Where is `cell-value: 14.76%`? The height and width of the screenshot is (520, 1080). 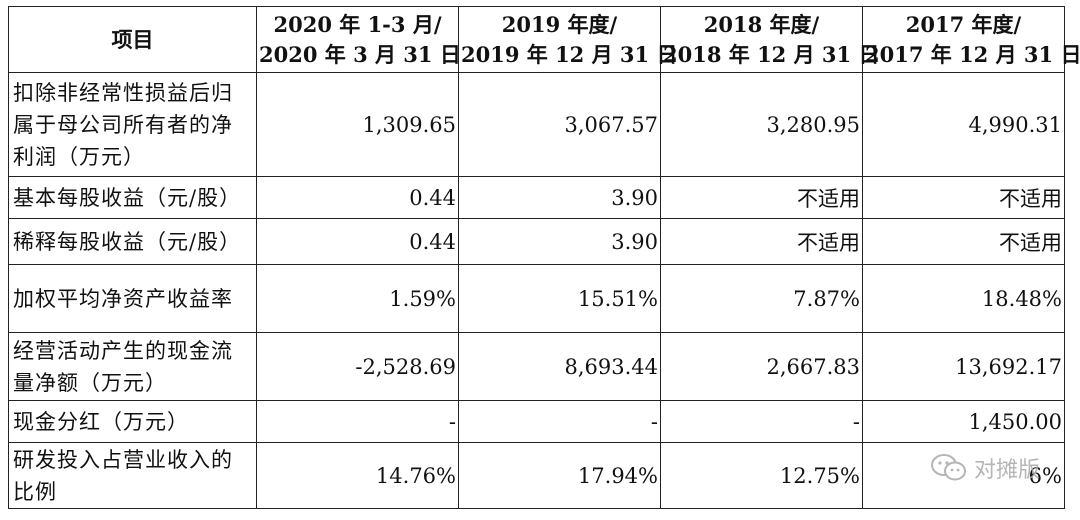
cell-value: 14.76% is located at coordinates (357, 475).